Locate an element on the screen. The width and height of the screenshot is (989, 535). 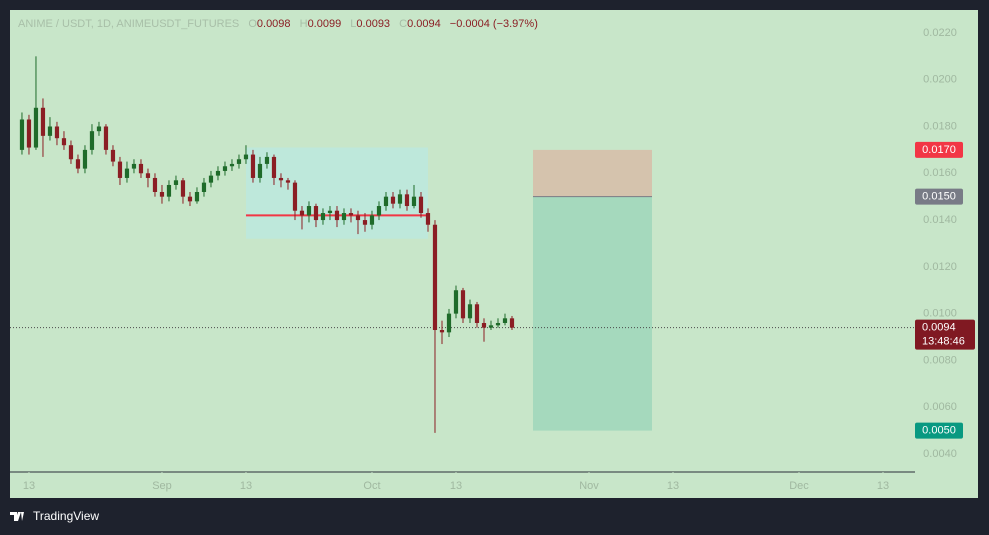
price-badge is located at coordinates (945, 334).